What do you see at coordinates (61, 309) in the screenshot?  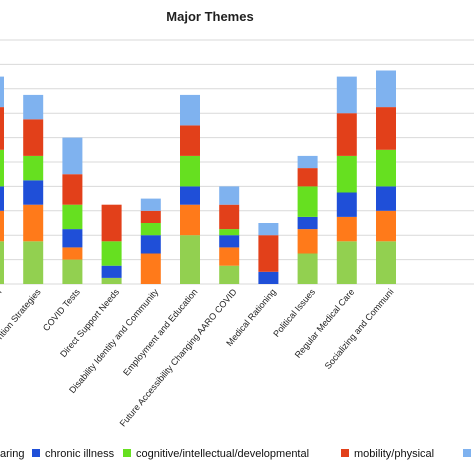 I see `category-label: COVID Tests` at bounding box center [61, 309].